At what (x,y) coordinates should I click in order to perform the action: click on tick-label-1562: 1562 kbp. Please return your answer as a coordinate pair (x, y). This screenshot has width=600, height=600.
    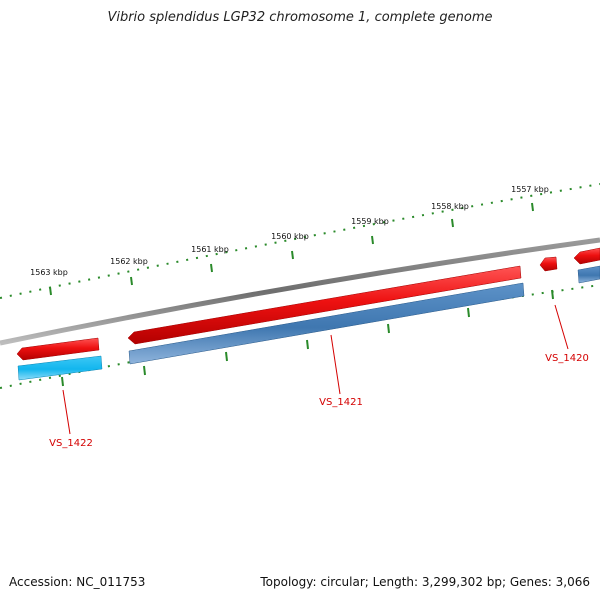
    Looking at the image, I should click on (129, 261).